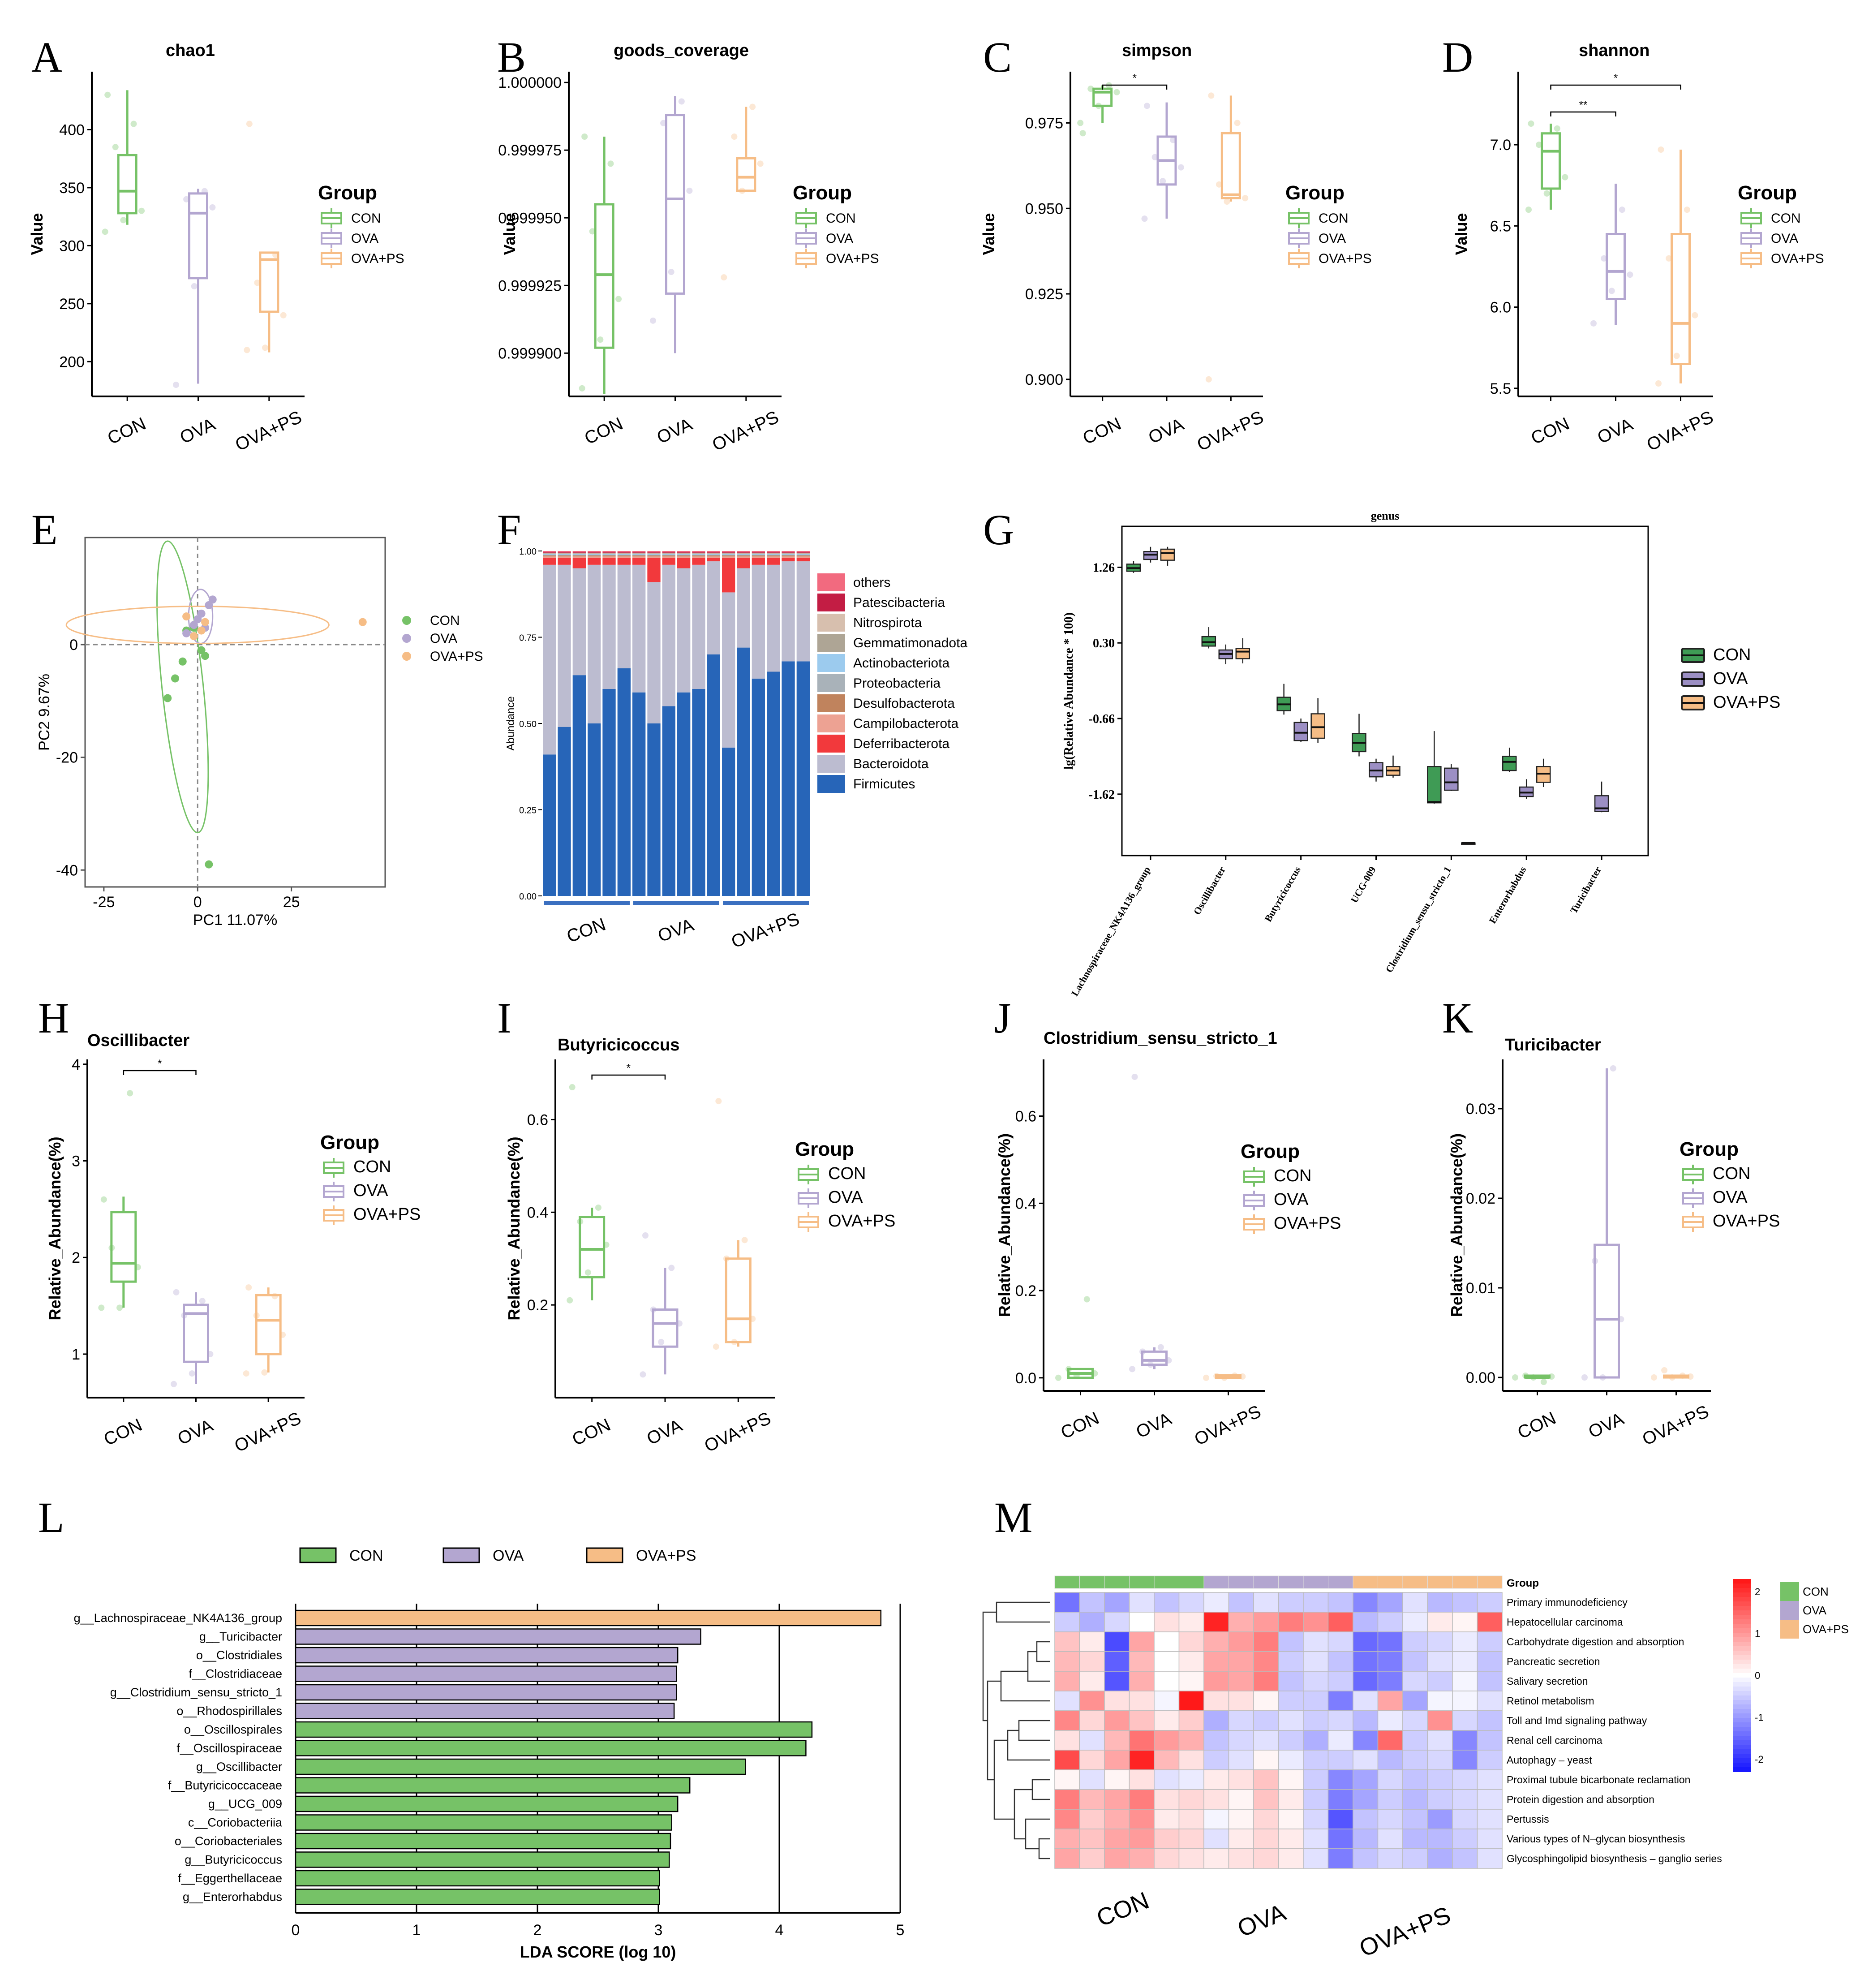  What do you see at coordinates (1418, 919) in the screenshot?
I see `x-tick-label: Clostridium_sensu_stricto_1` at bounding box center [1418, 919].